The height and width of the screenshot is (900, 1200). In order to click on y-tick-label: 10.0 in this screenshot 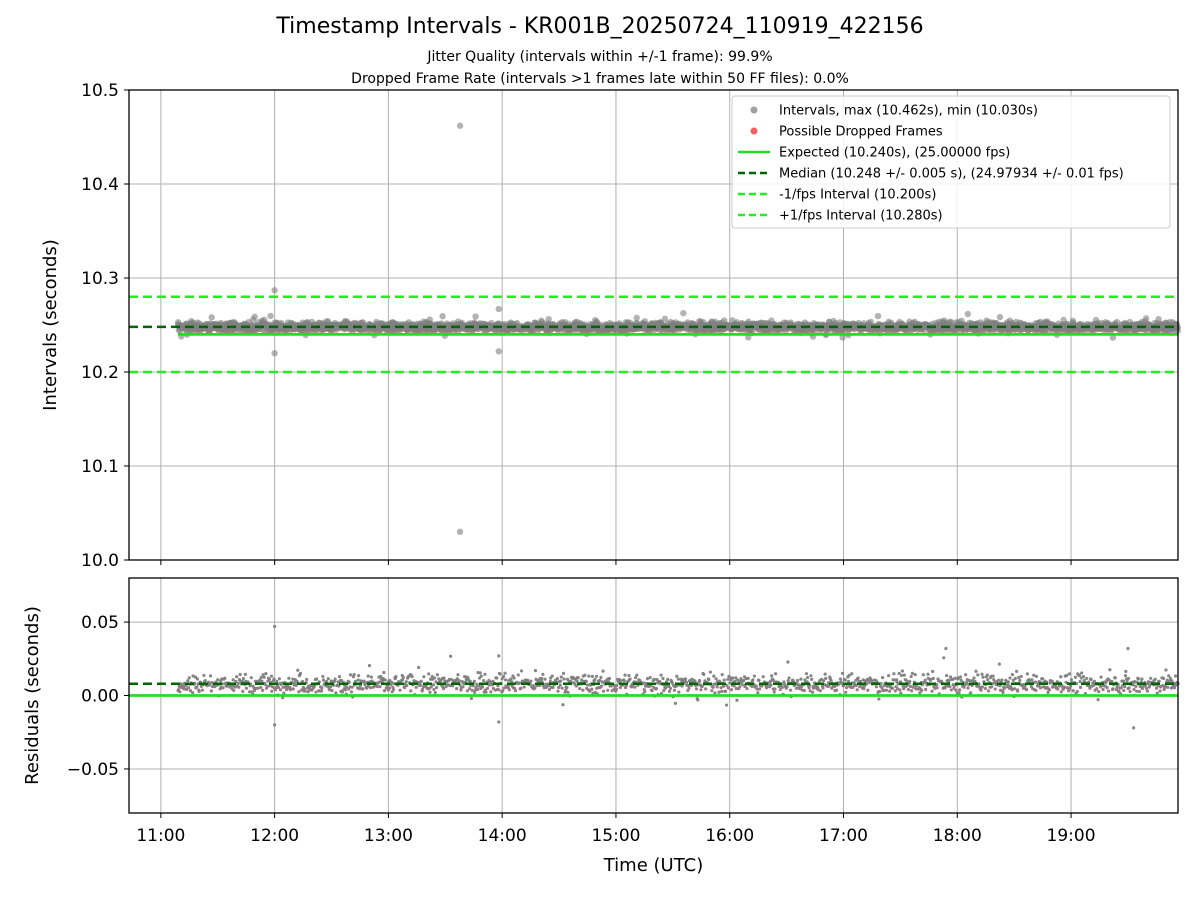, I will do `click(100, 561)`.